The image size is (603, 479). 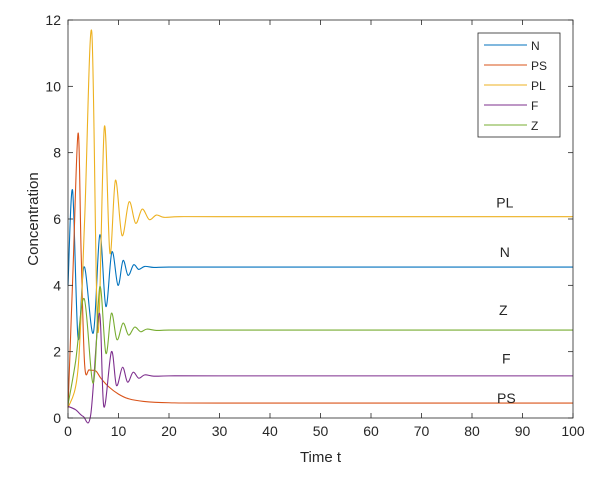 What do you see at coordinates (503, 310) in the screenshot?
I see `annotation-label: Z` at bounding box center [503, 310].